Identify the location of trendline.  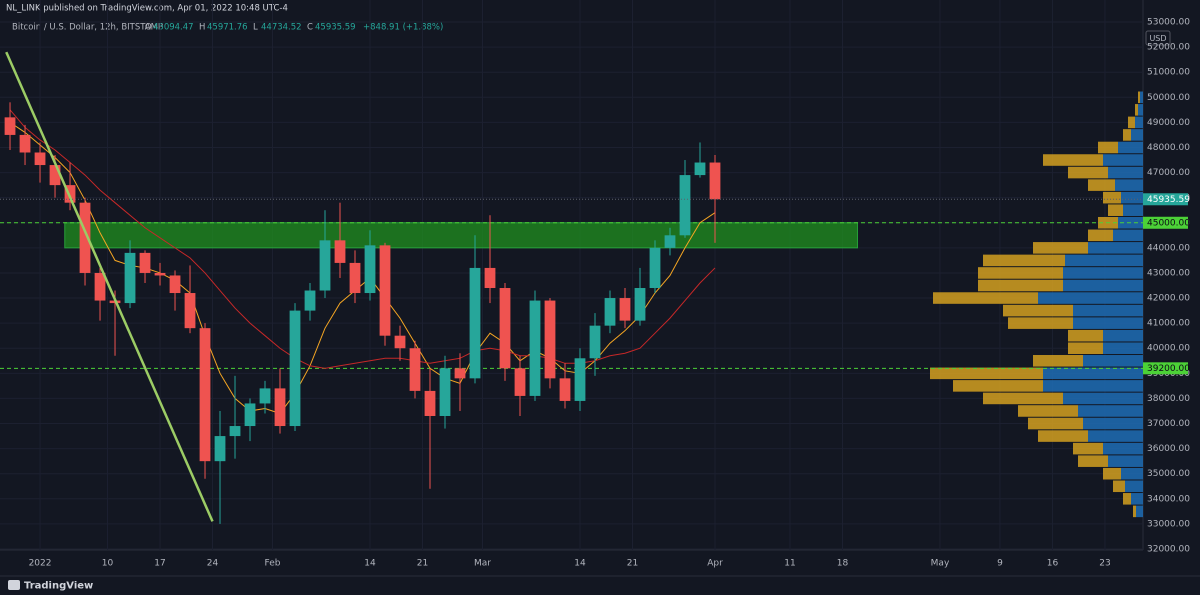
(109, 286).